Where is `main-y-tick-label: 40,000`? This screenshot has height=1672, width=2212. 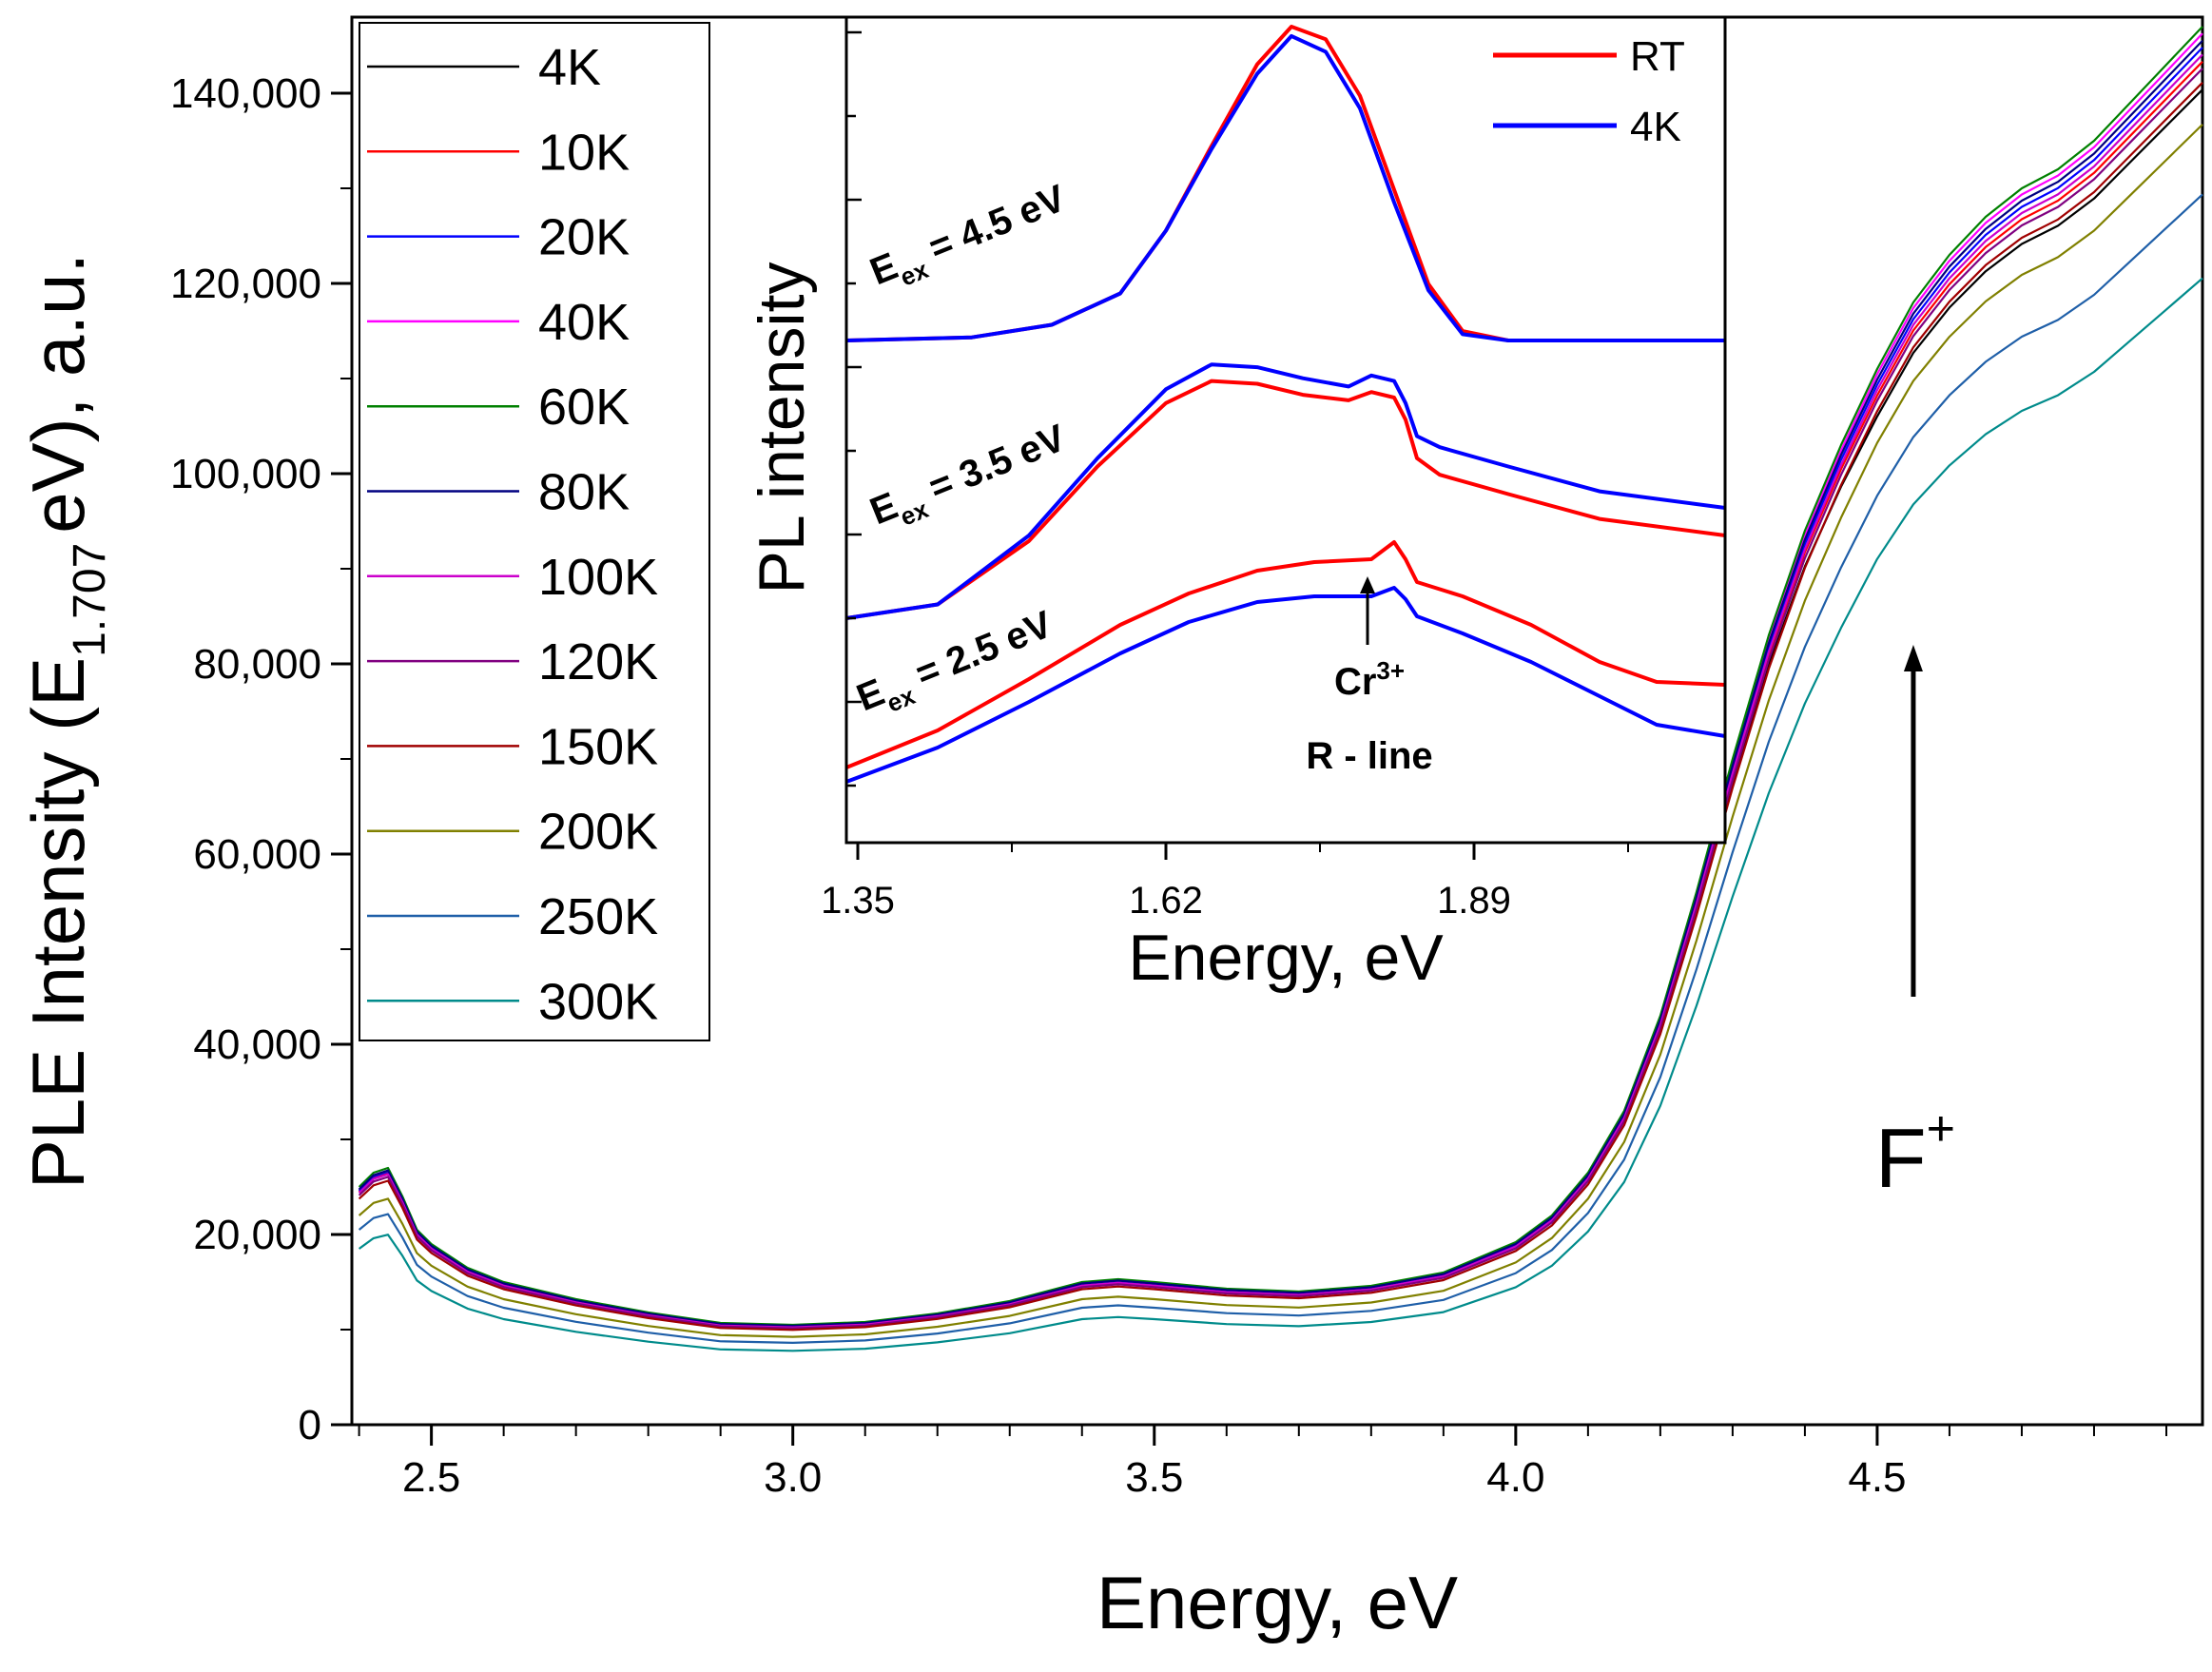
main-y-tick-label: 40,000 is located at coordinates (257, 1044).